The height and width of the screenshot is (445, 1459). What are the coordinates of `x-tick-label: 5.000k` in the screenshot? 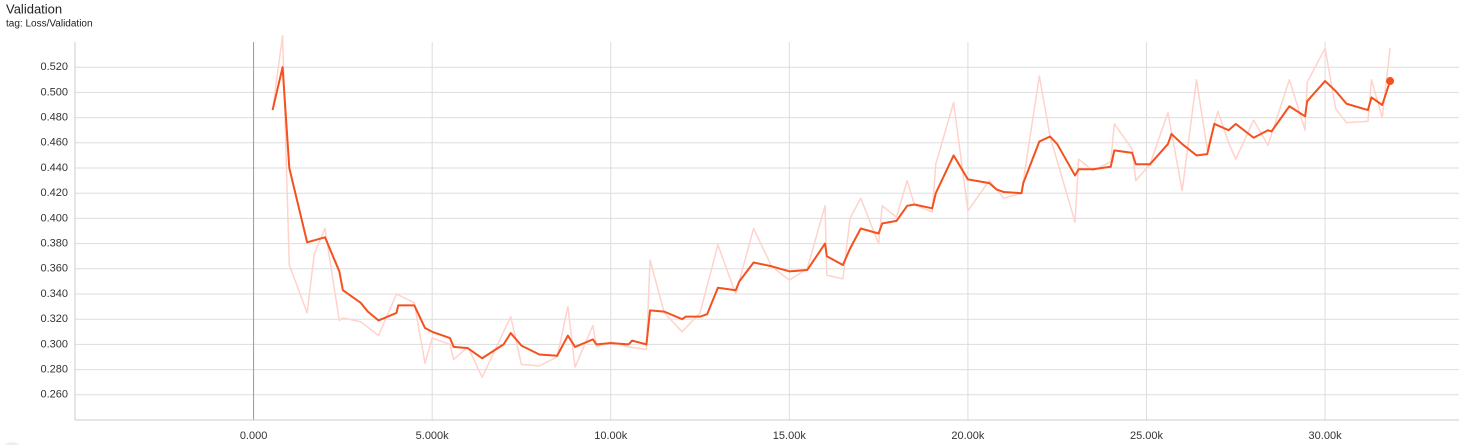 It's located at (433, 436).